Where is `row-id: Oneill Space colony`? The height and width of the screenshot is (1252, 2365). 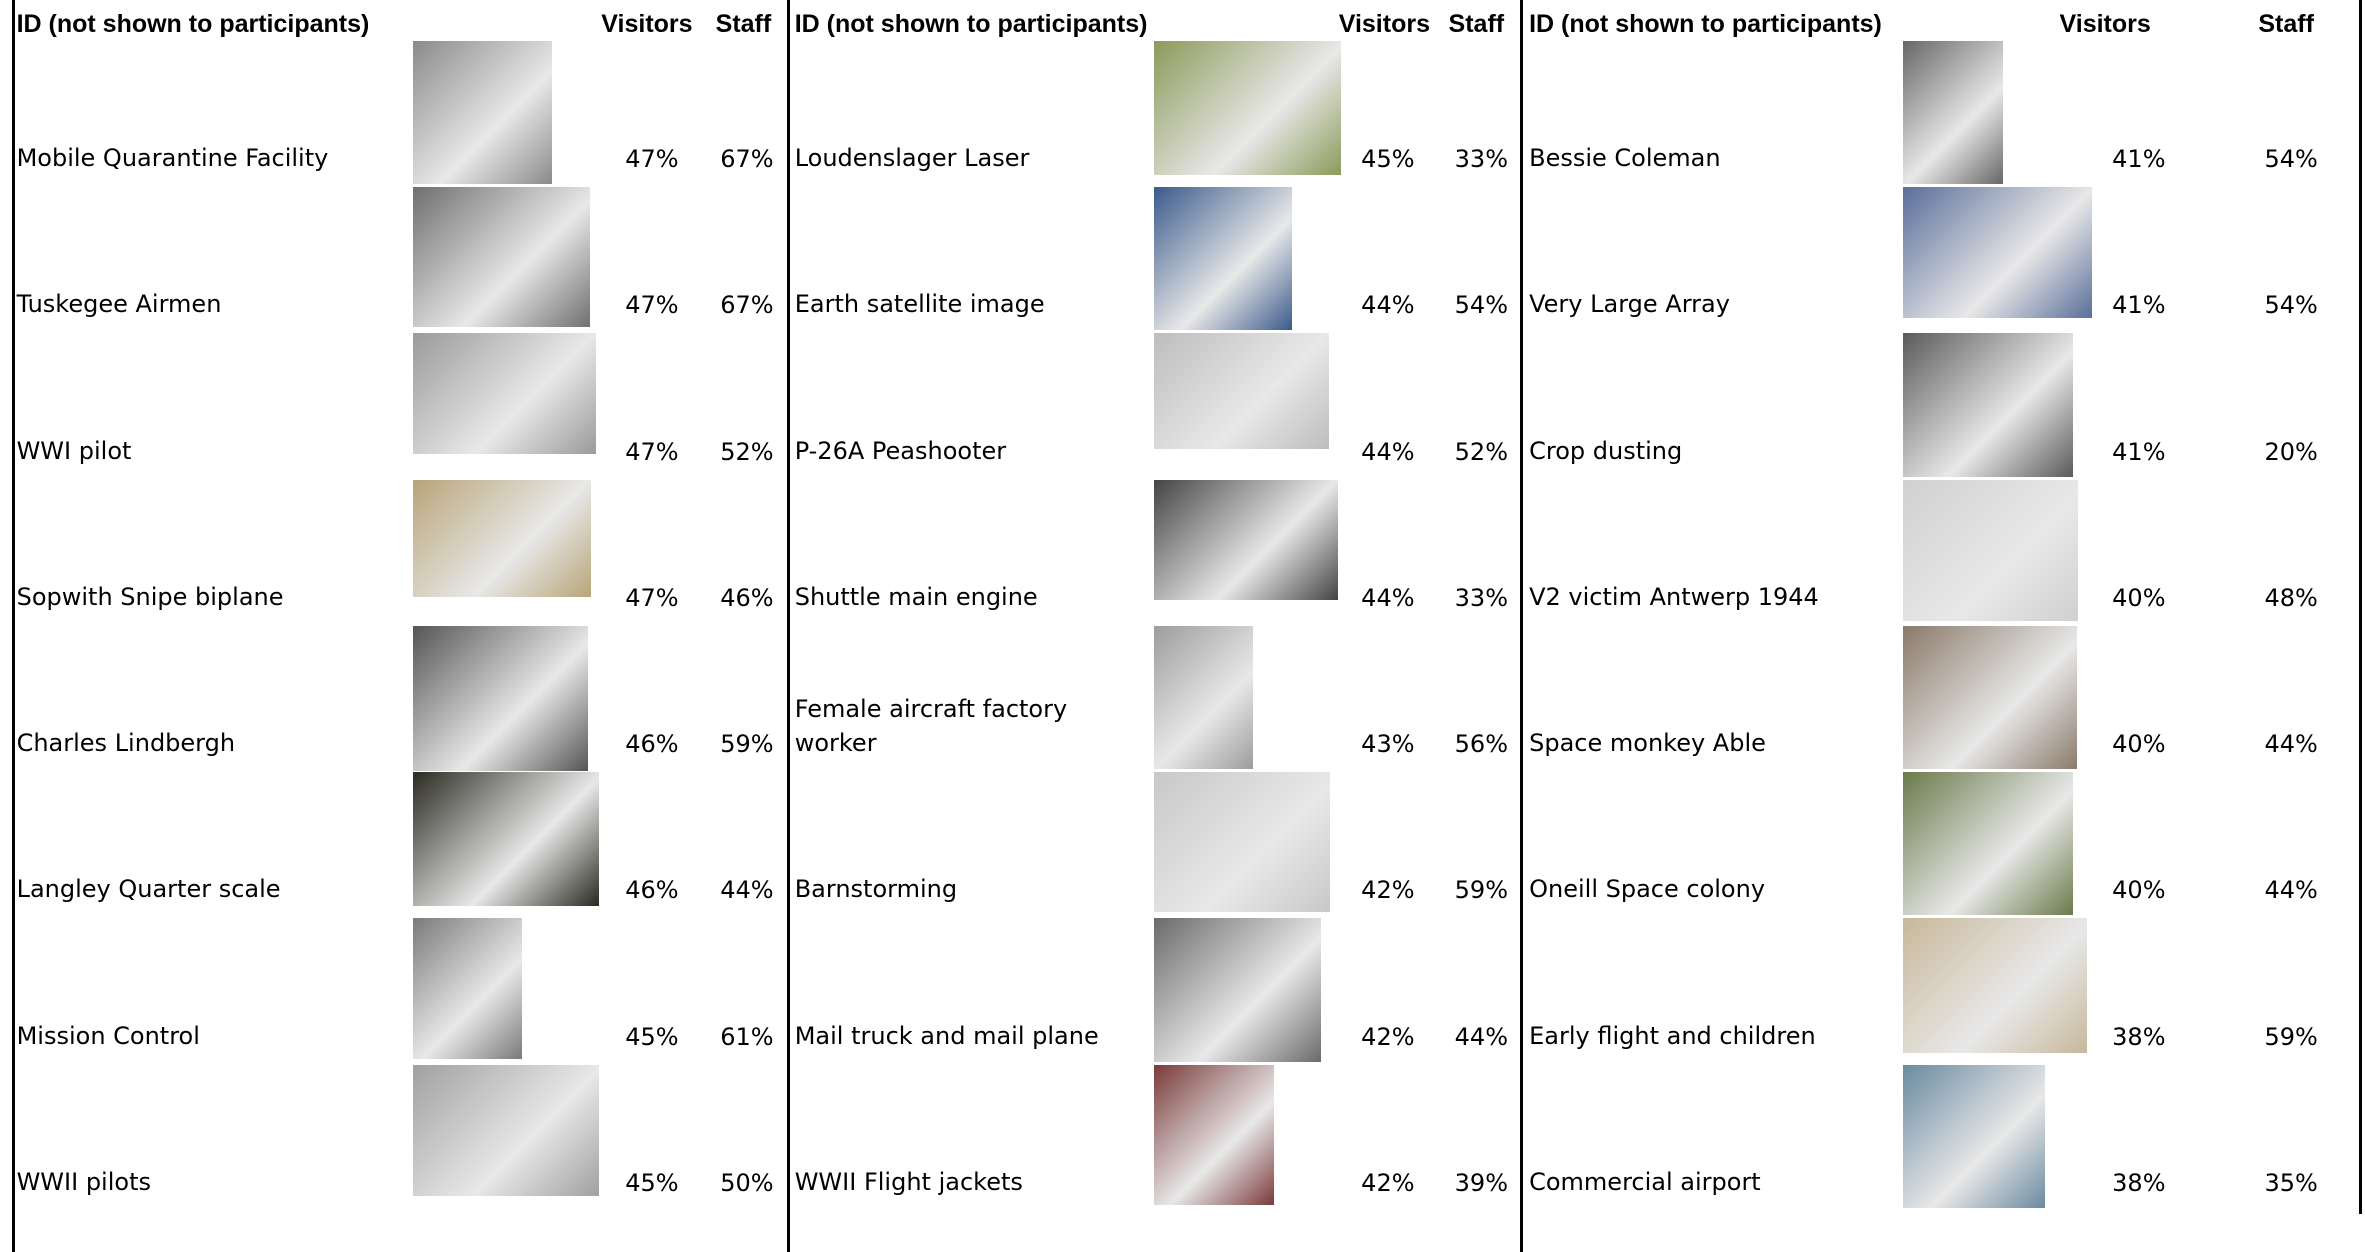 row-id: Oneill Space colony is located at coordinates (1647, 889).